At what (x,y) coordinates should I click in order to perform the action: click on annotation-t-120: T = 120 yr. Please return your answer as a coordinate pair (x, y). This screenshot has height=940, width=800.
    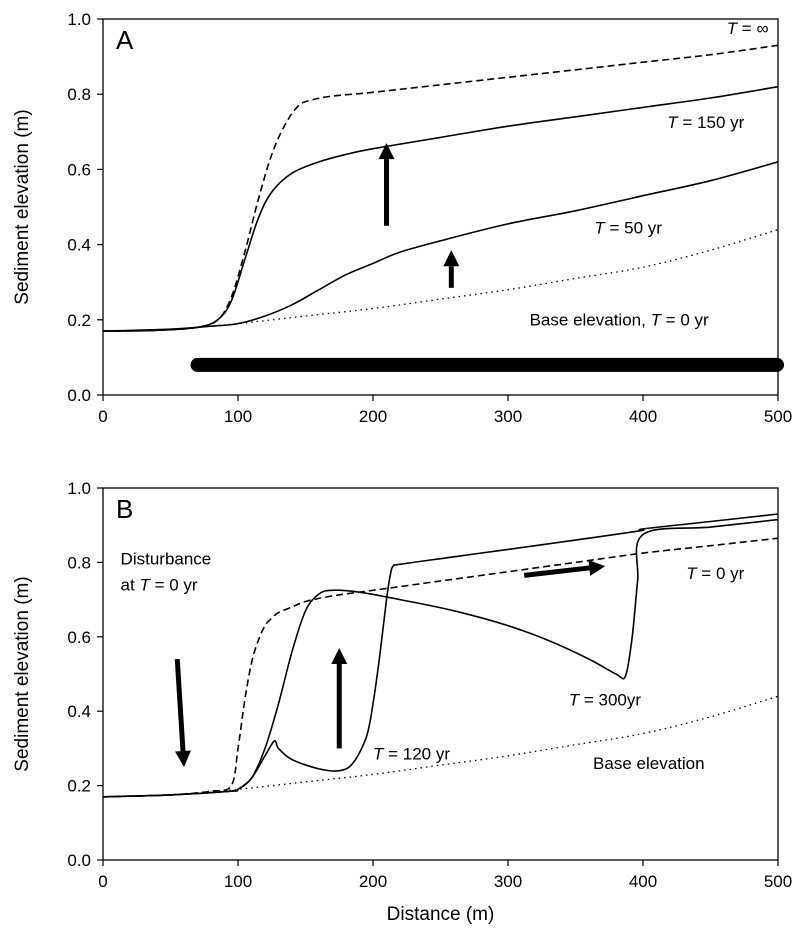
    Looking at the image, I should click on (411, 754).